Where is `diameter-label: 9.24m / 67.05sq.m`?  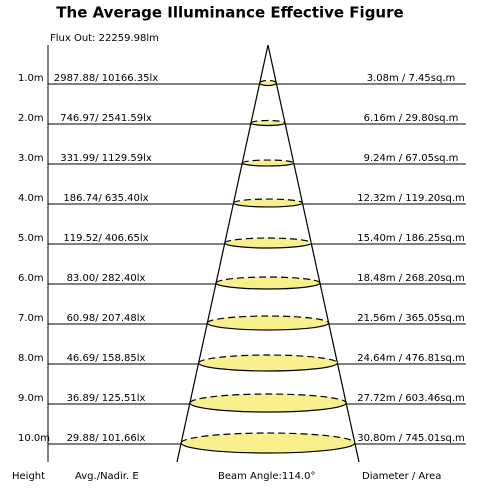
diameter-label: 9.24m / 67.05sq.m is located at coordinates (411, 158).